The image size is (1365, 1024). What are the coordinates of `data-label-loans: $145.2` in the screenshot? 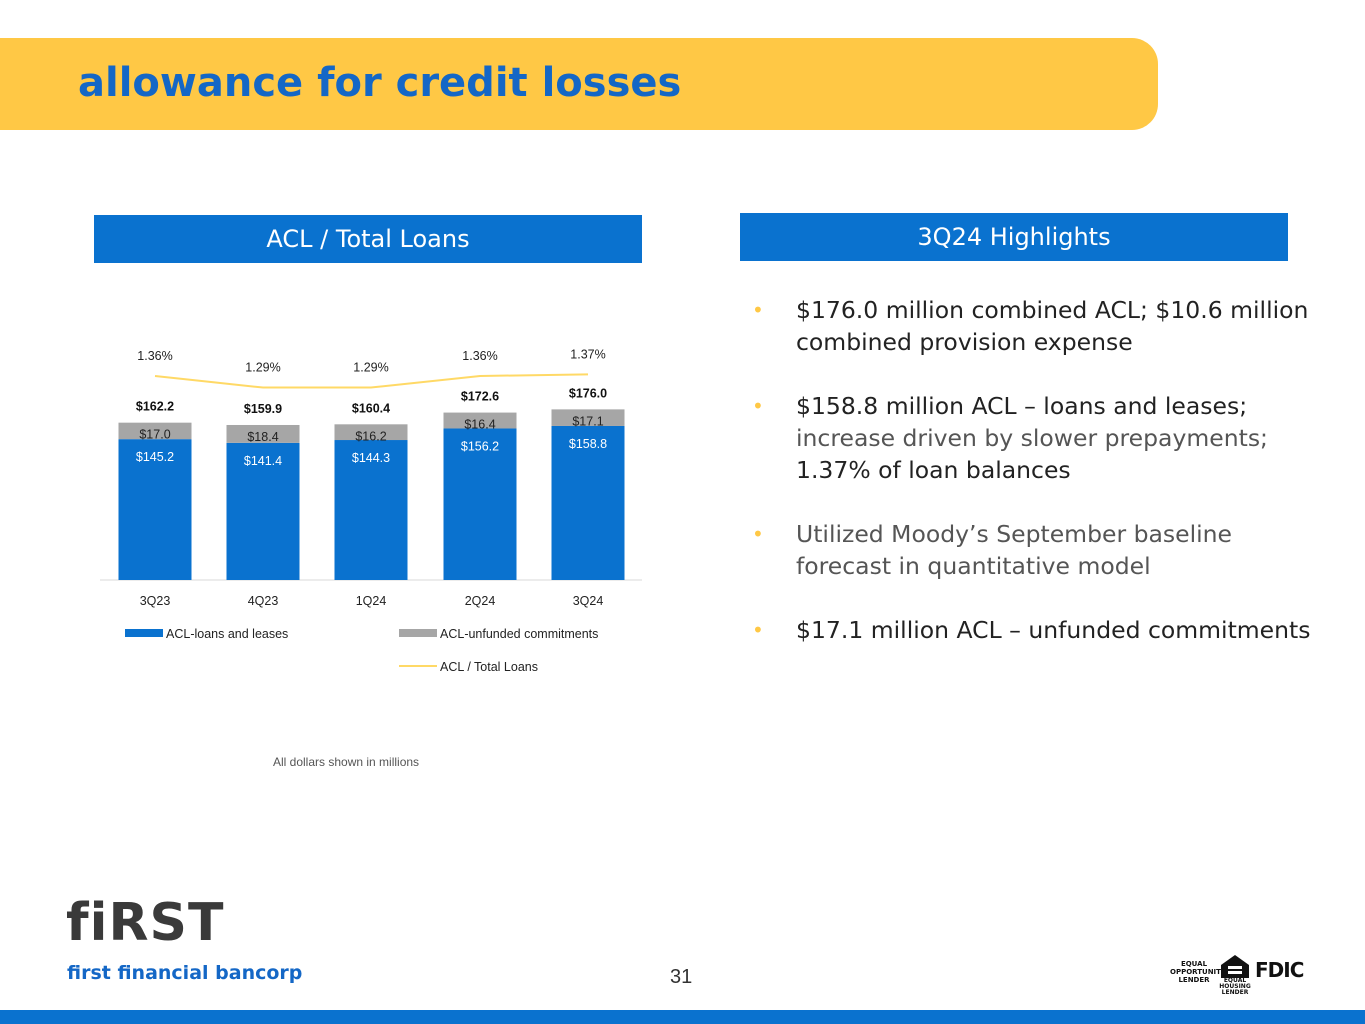 It's located at (155, 457).